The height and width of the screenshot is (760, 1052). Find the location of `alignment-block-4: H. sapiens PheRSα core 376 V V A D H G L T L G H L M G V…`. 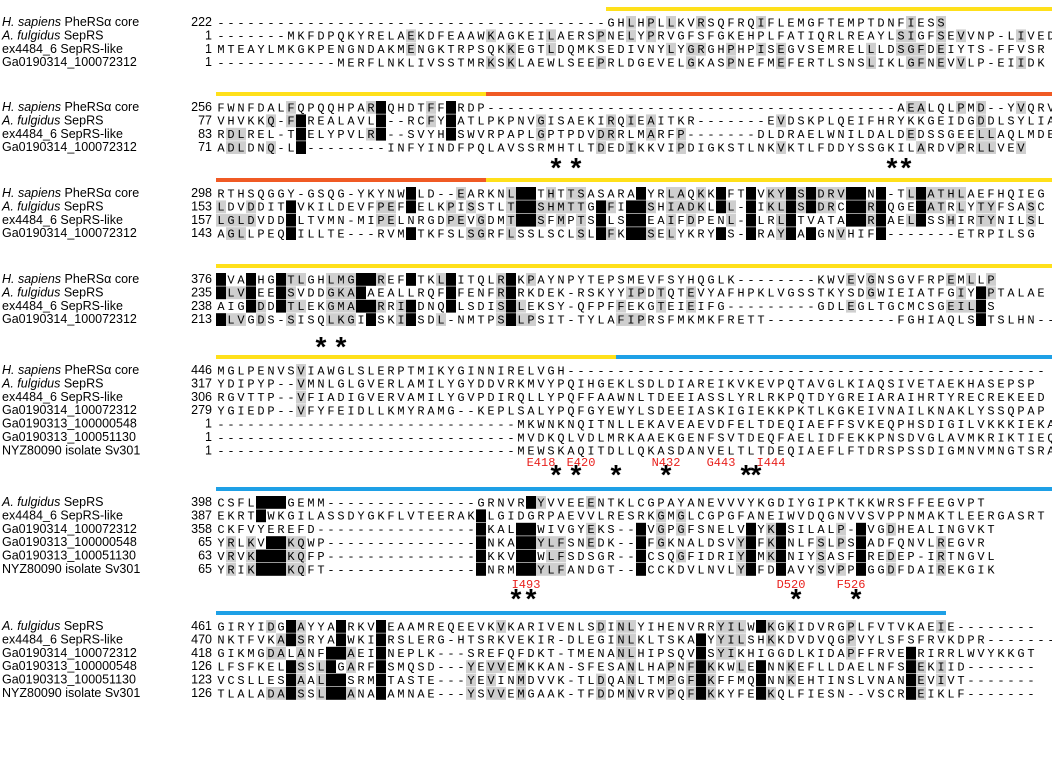

alignment-block-4: H. sapiens PheRSα core 376 V V A D H G L T L G H L M G V… is located at coordinates (526, 296).